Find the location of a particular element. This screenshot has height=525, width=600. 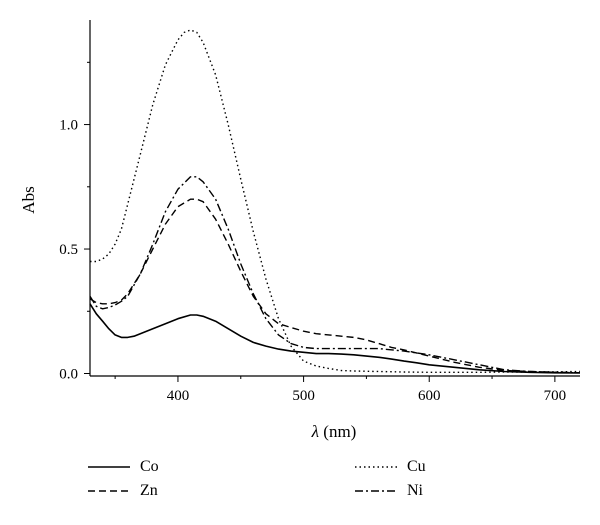

legend-label-zn: Zn is located at coordinates (149, 490).